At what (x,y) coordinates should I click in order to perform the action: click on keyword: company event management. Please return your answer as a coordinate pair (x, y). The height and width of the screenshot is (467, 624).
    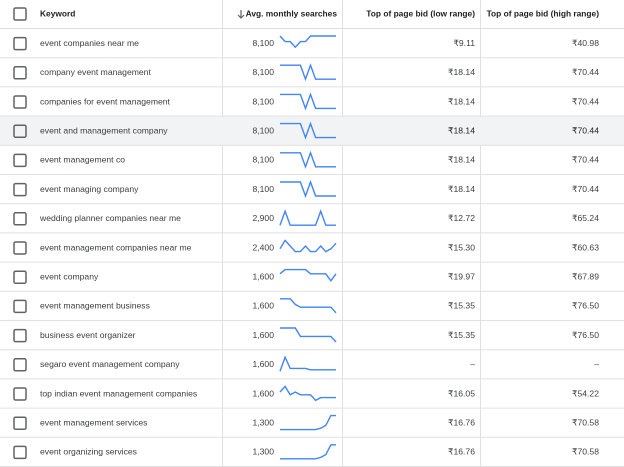
    Looking at the image, I should click on (95, 72).